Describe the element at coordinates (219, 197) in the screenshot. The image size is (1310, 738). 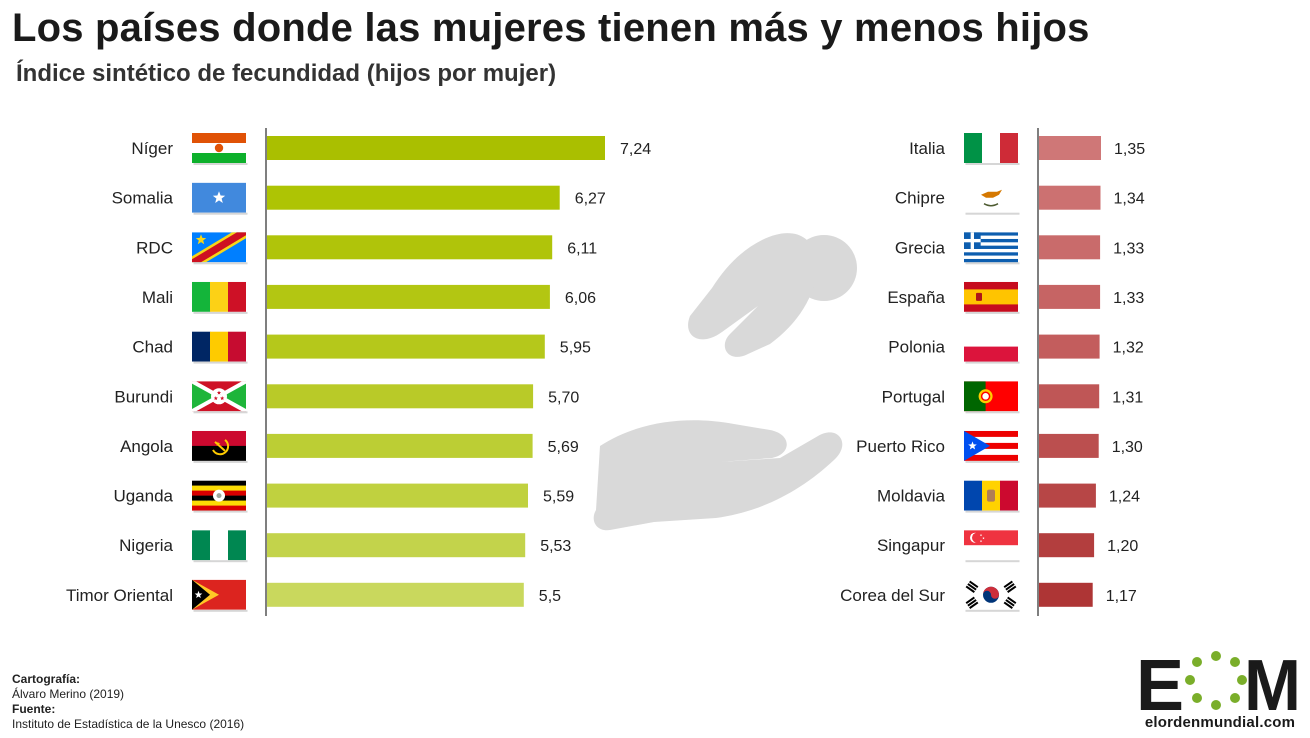
I see `somalia-flag` at that location.